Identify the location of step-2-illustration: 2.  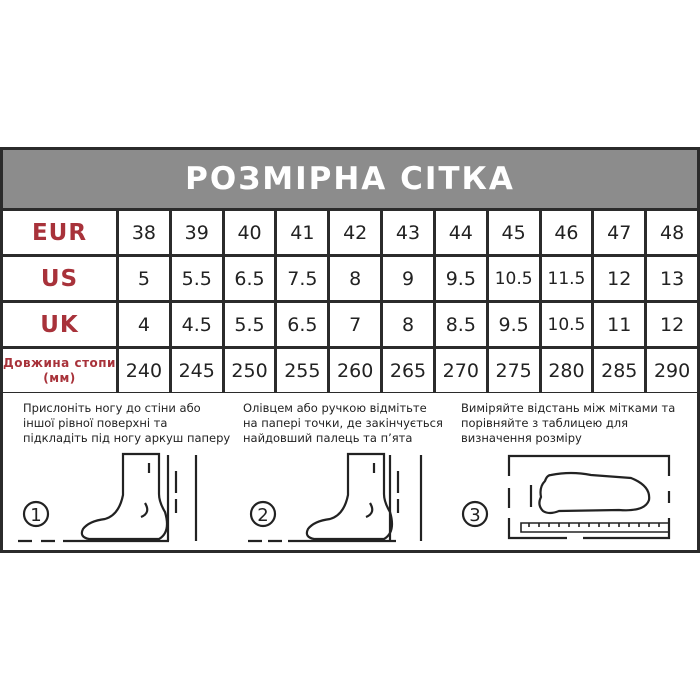
(335, 497).